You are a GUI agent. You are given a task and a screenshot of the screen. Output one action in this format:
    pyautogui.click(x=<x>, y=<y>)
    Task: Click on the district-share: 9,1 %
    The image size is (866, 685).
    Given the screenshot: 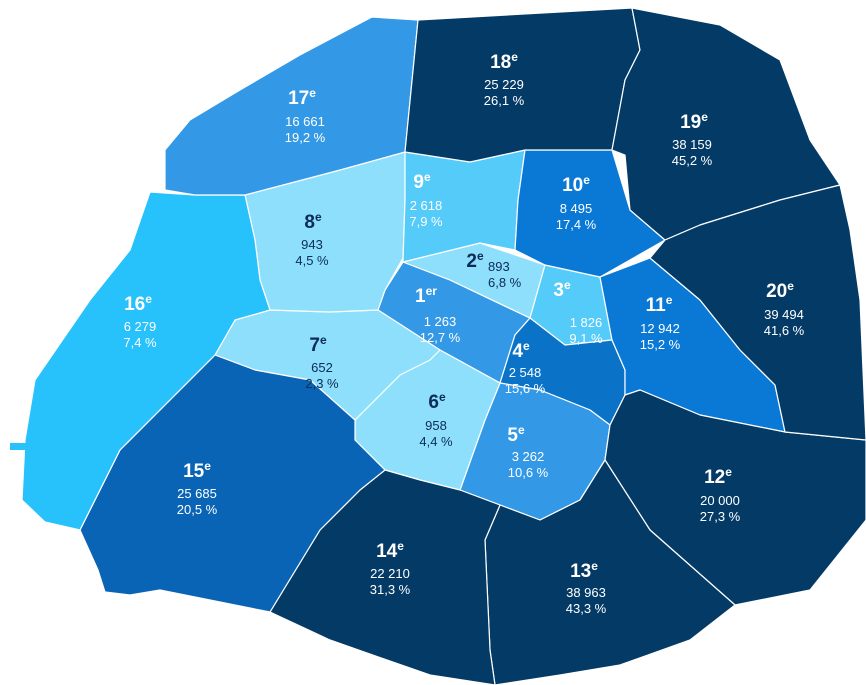 What is the action you would take?
    pyautogui.click(x=586, y=338)
    